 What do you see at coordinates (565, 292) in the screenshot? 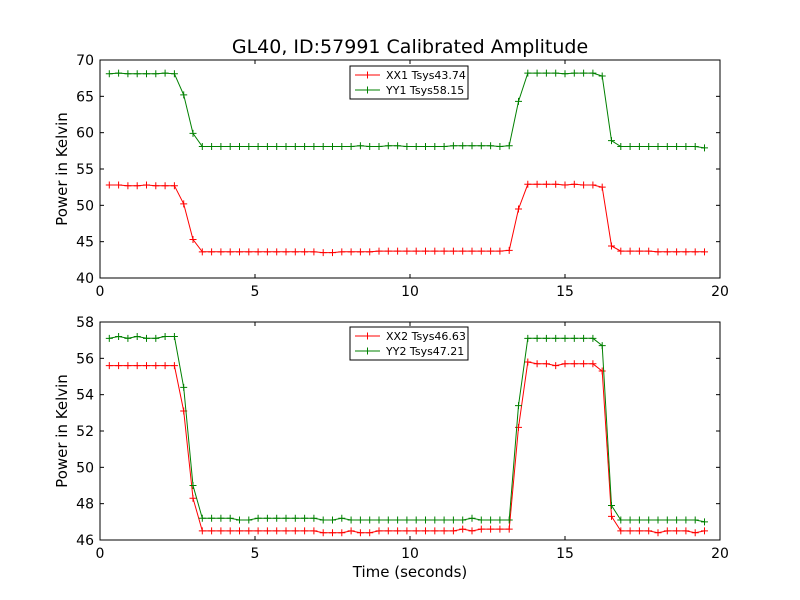
I see `x-tick-label: 15` at bounding box center [565, 292].